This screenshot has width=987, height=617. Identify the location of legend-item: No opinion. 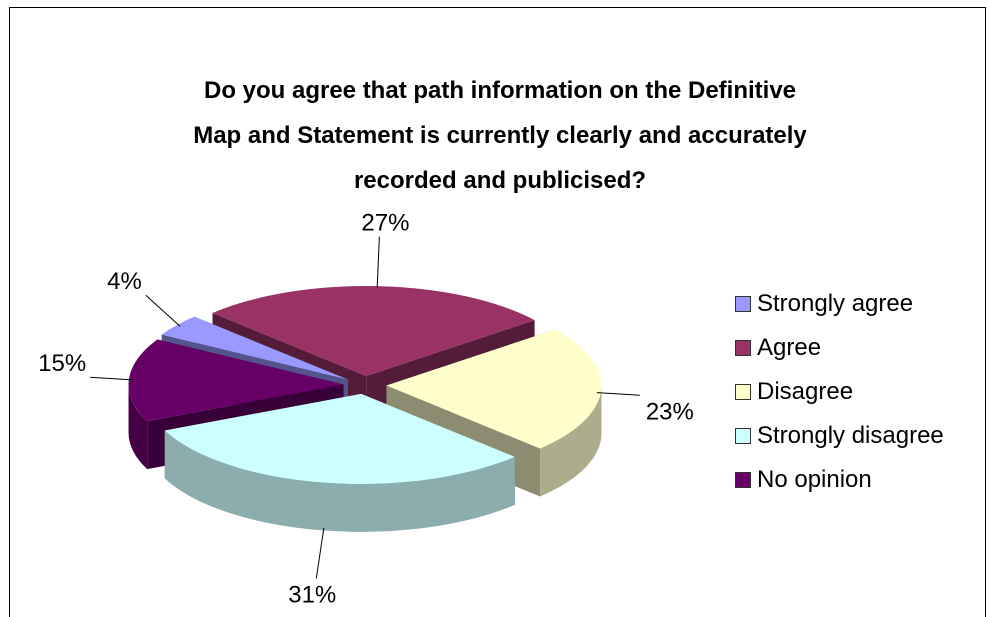
(839, 480).